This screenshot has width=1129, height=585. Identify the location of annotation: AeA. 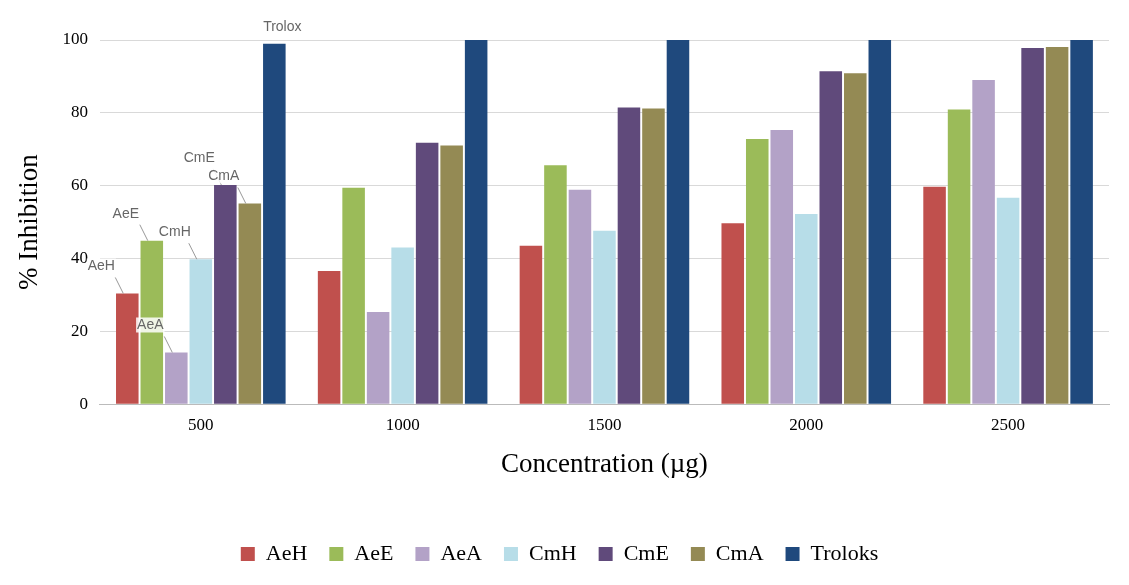
(151, 324).